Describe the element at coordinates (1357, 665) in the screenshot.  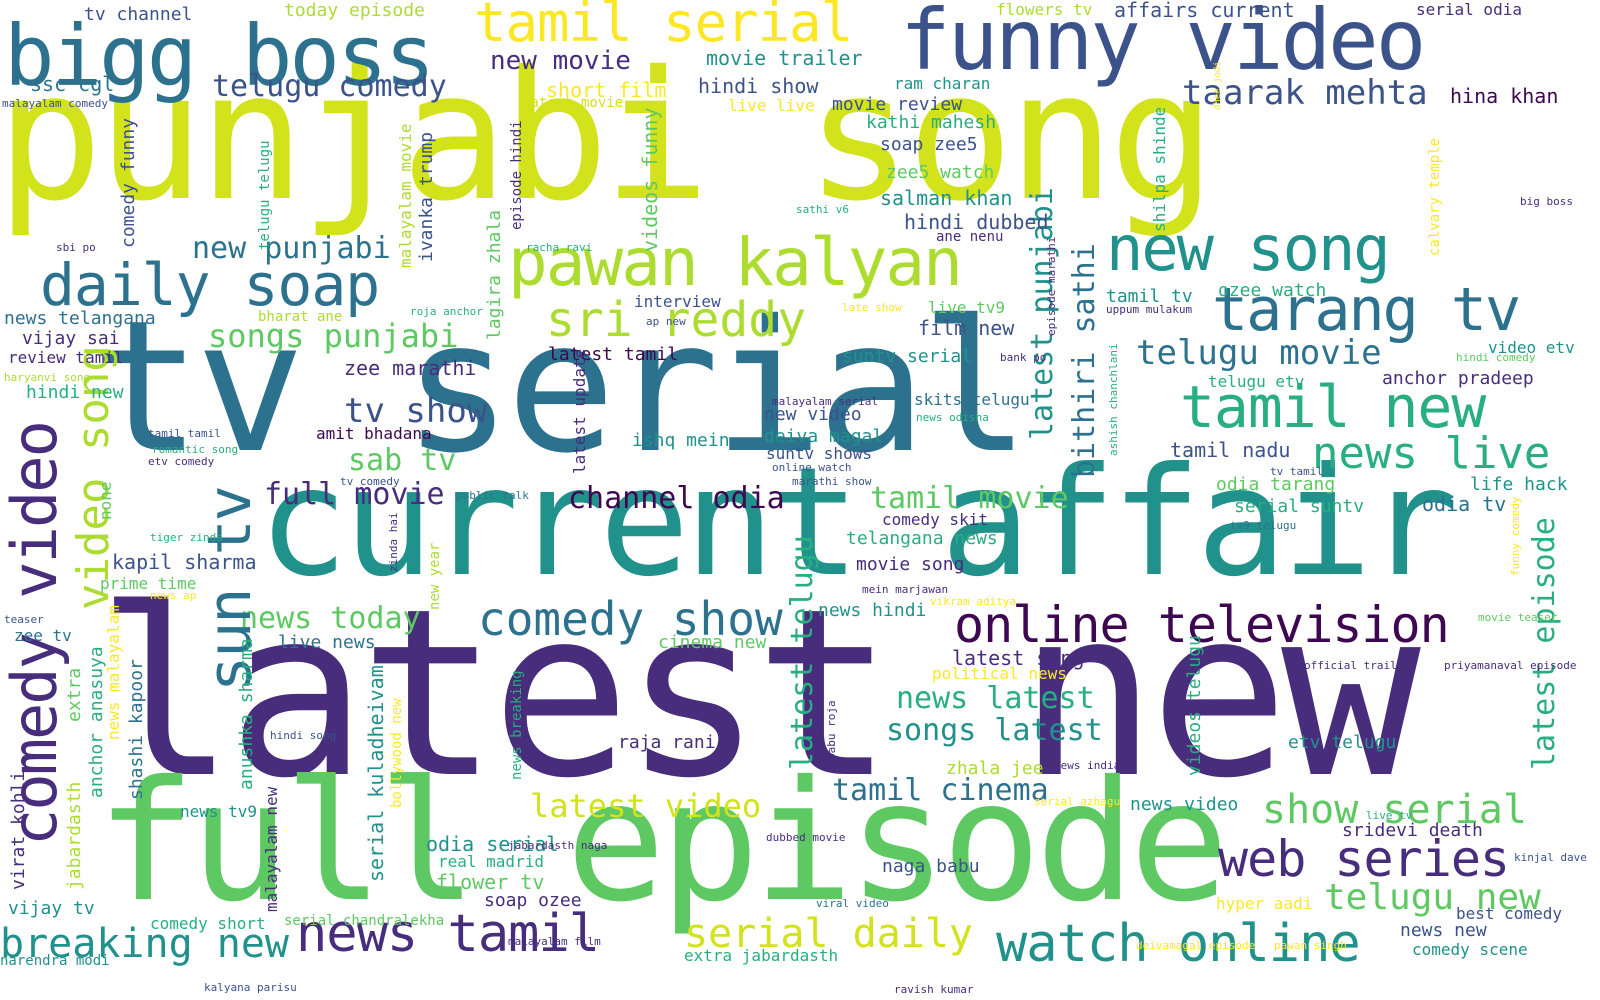
I see `word: official trailer` at that location.